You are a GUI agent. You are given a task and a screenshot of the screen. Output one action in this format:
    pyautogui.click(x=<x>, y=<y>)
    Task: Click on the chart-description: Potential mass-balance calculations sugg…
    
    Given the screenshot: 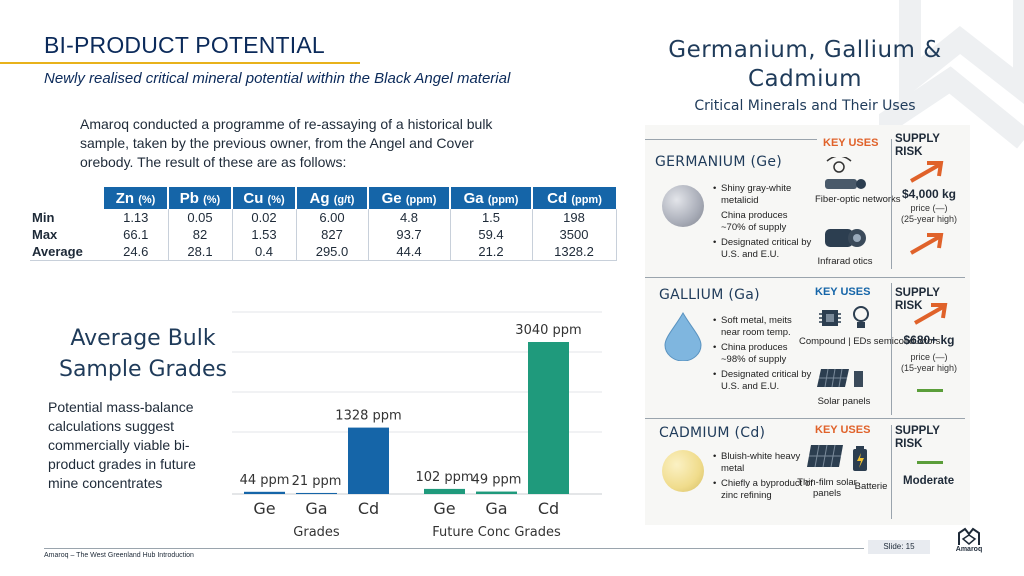 What is the action you would take?
    pyautogui.click(x=122, y=445)
    